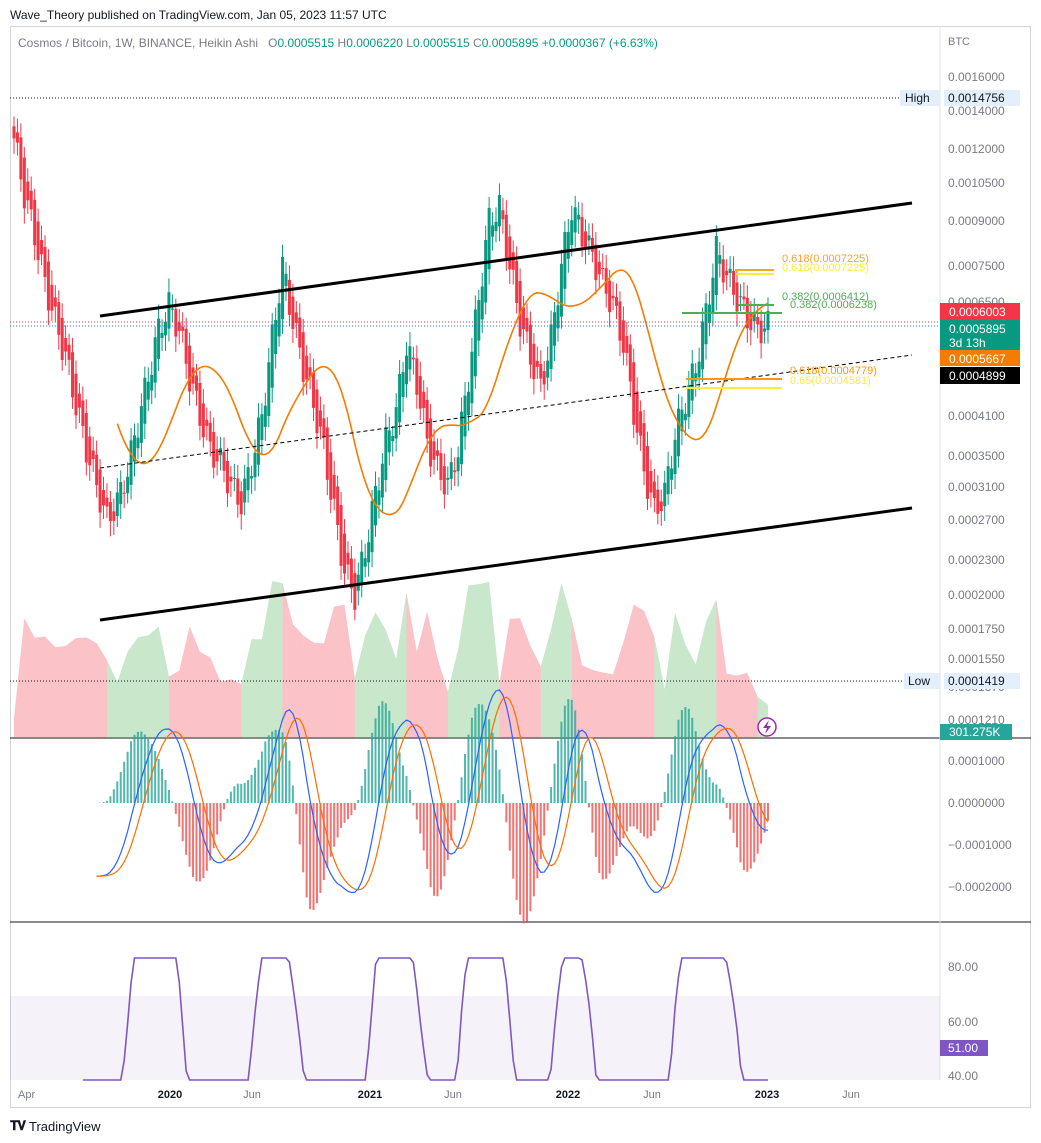 The height and width of the screenshot is (1143, 1041). I want to click on fib-level-label: 0.618(0.0004779), so click(833, 371).